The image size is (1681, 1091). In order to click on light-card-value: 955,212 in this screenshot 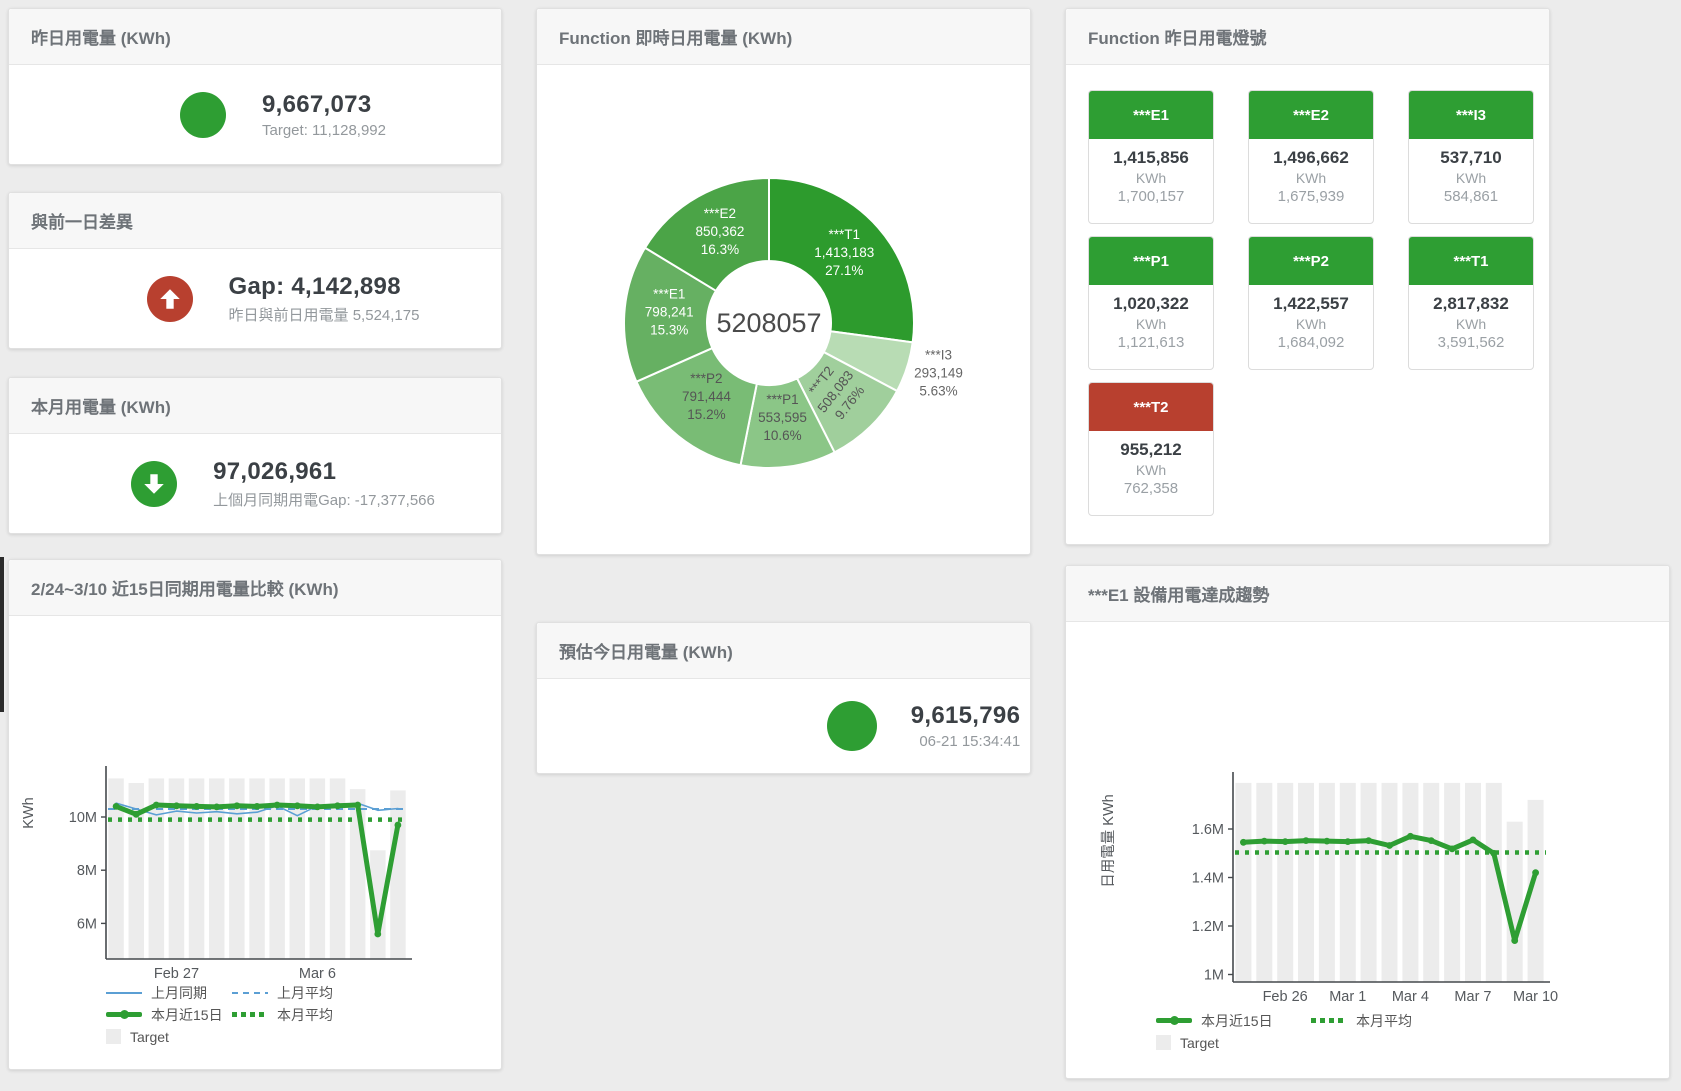, I will do `click(1151, 449)`.